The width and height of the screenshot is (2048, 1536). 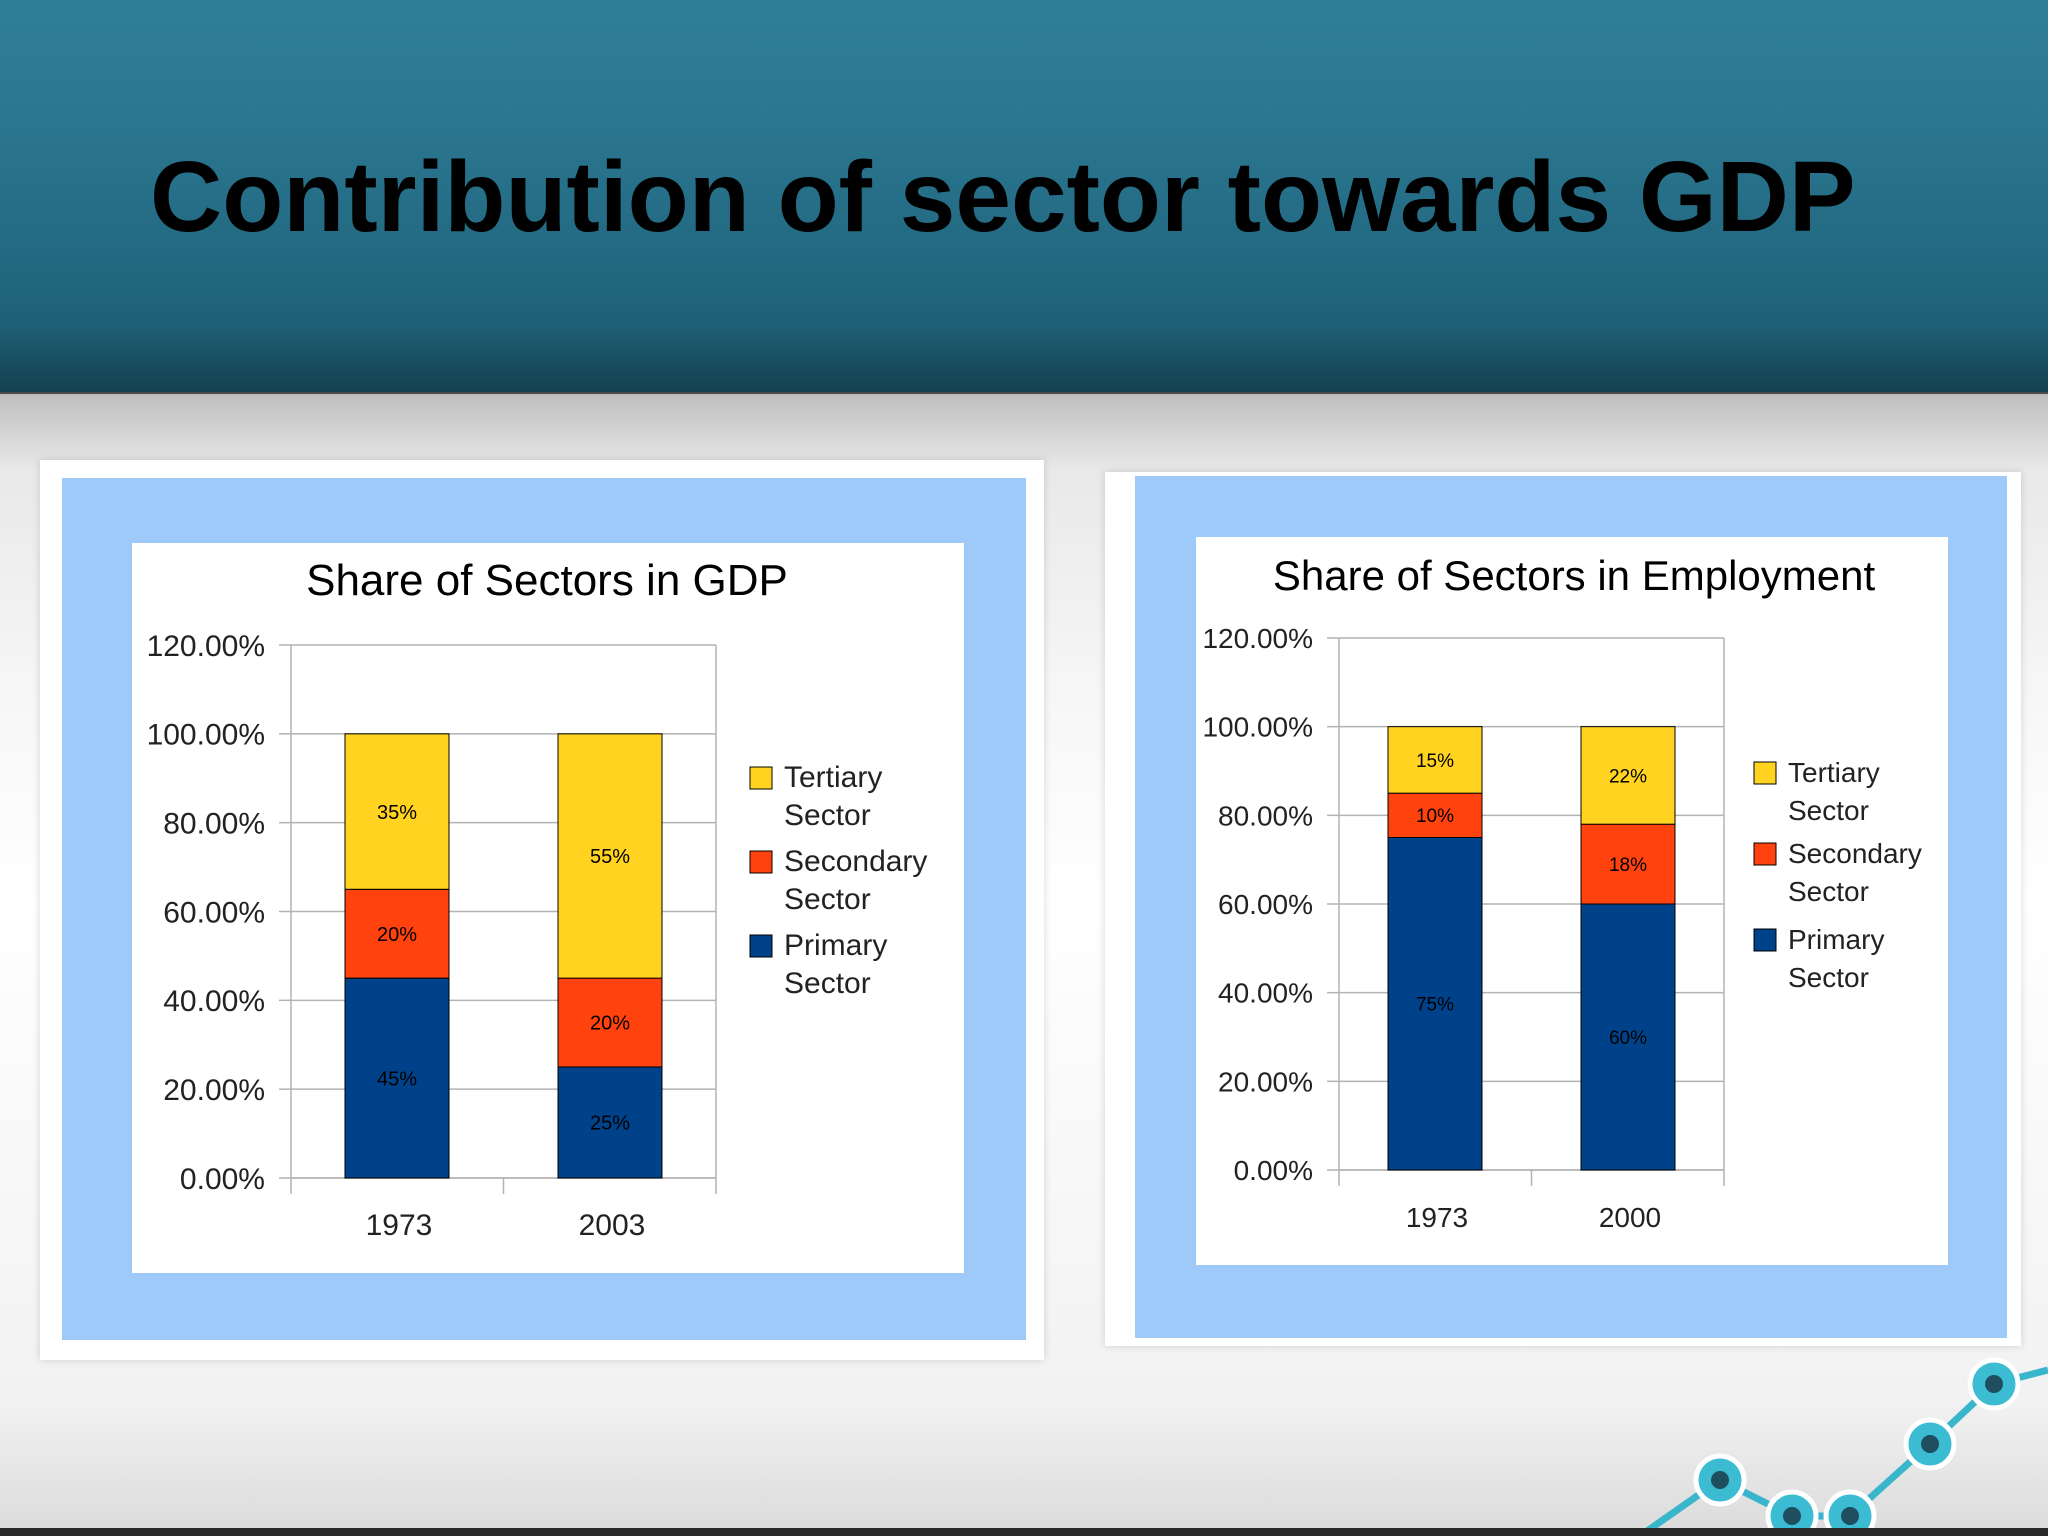 I want to click on employment-bar-primary-sector-1973, so click(x=1435, y=1004).